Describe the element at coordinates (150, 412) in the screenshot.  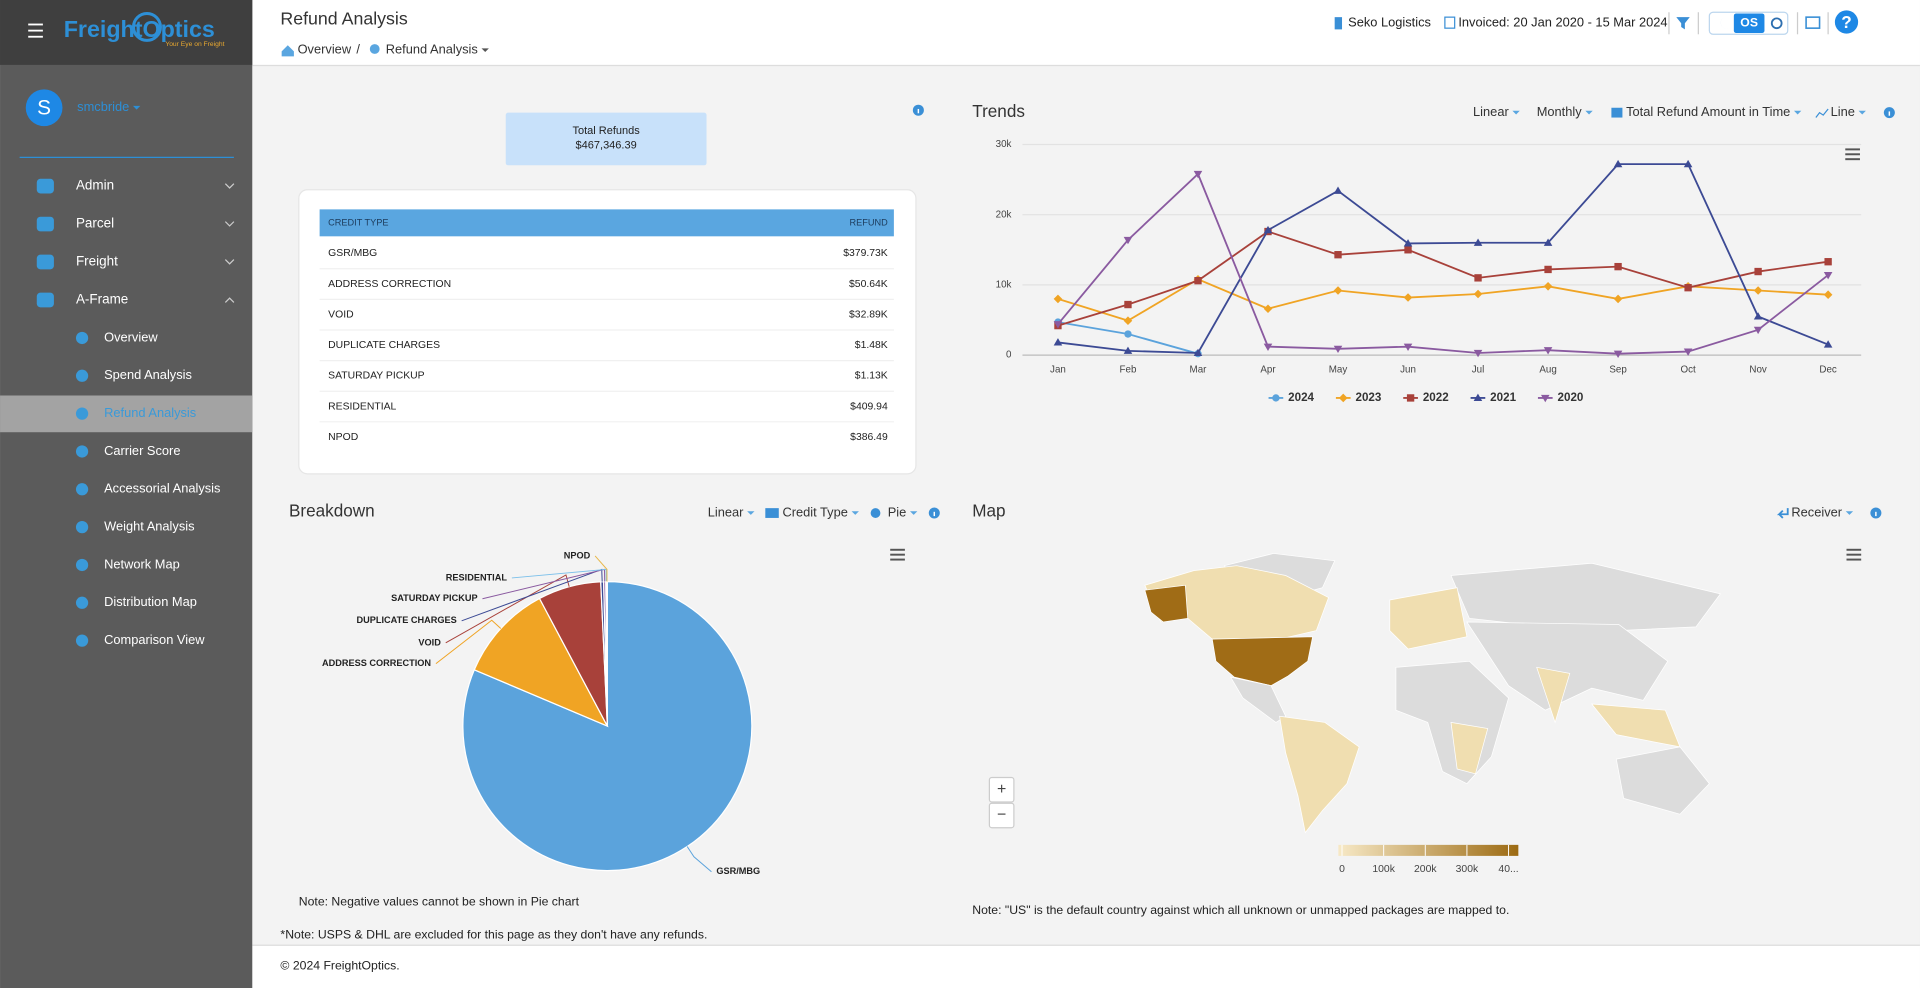
I see `submenu-item: Refund Analysis` at that location.